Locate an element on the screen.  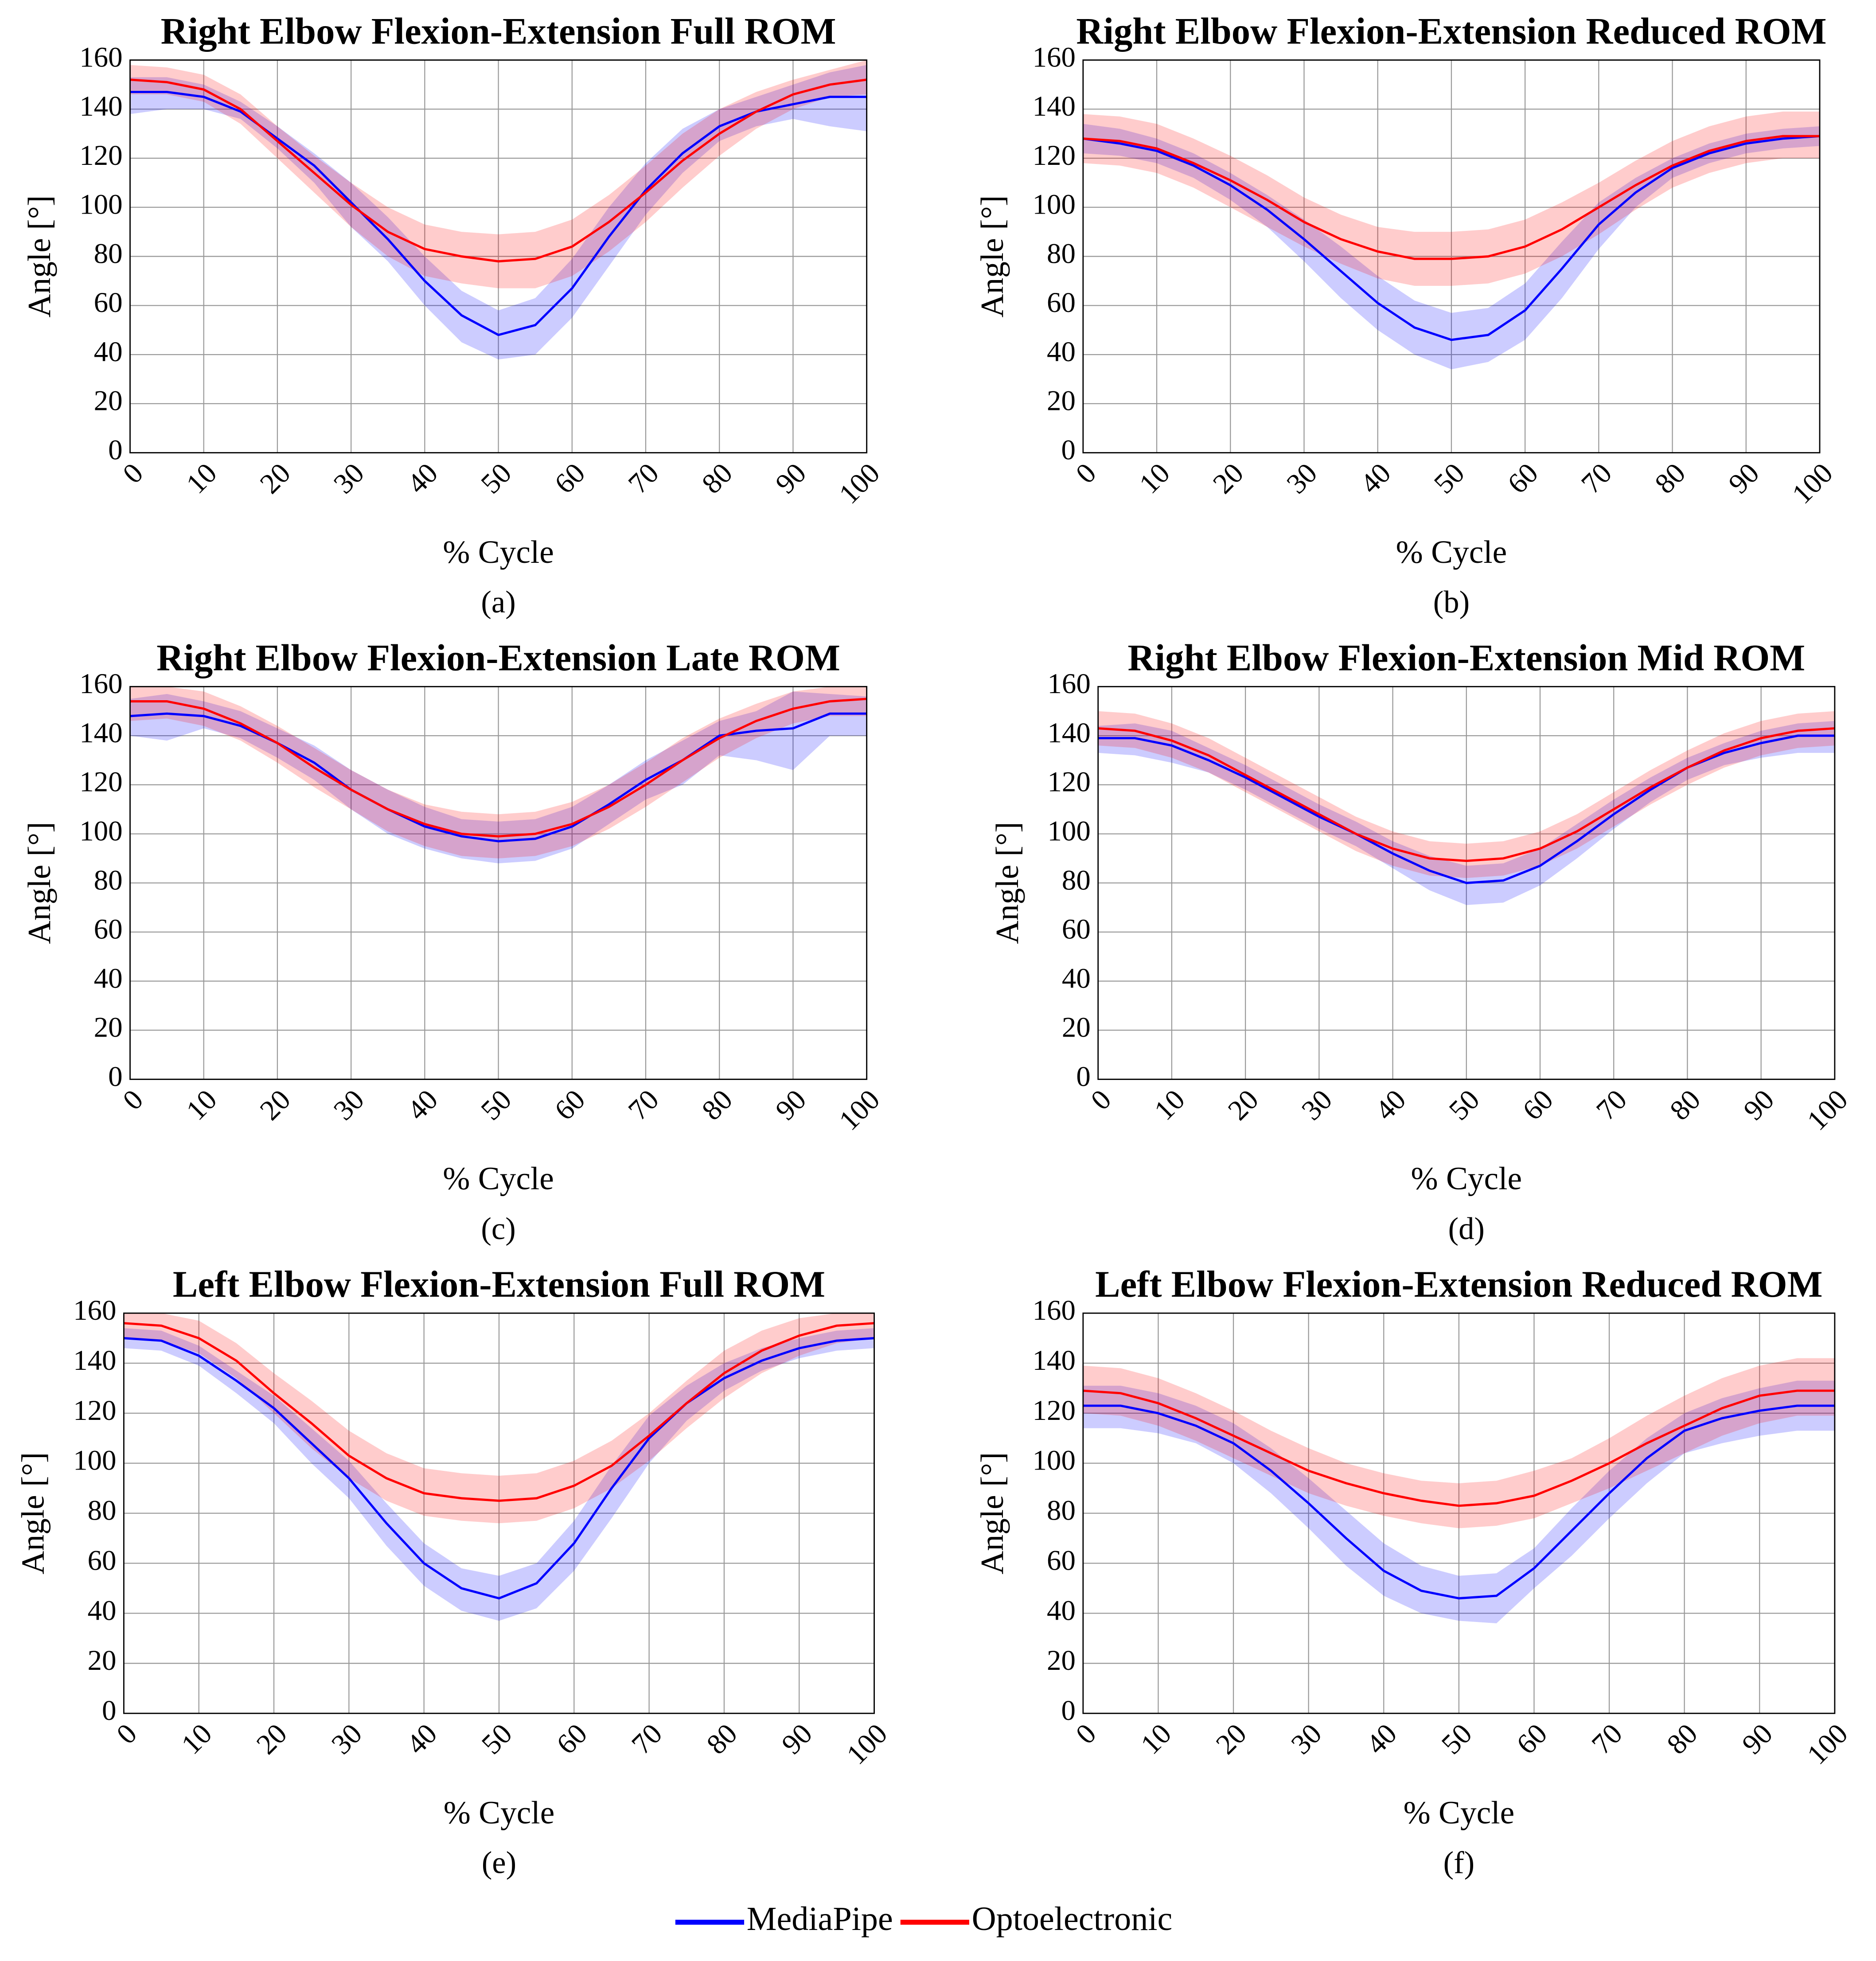
caption: (e) is located at coordinates (499, 1863).